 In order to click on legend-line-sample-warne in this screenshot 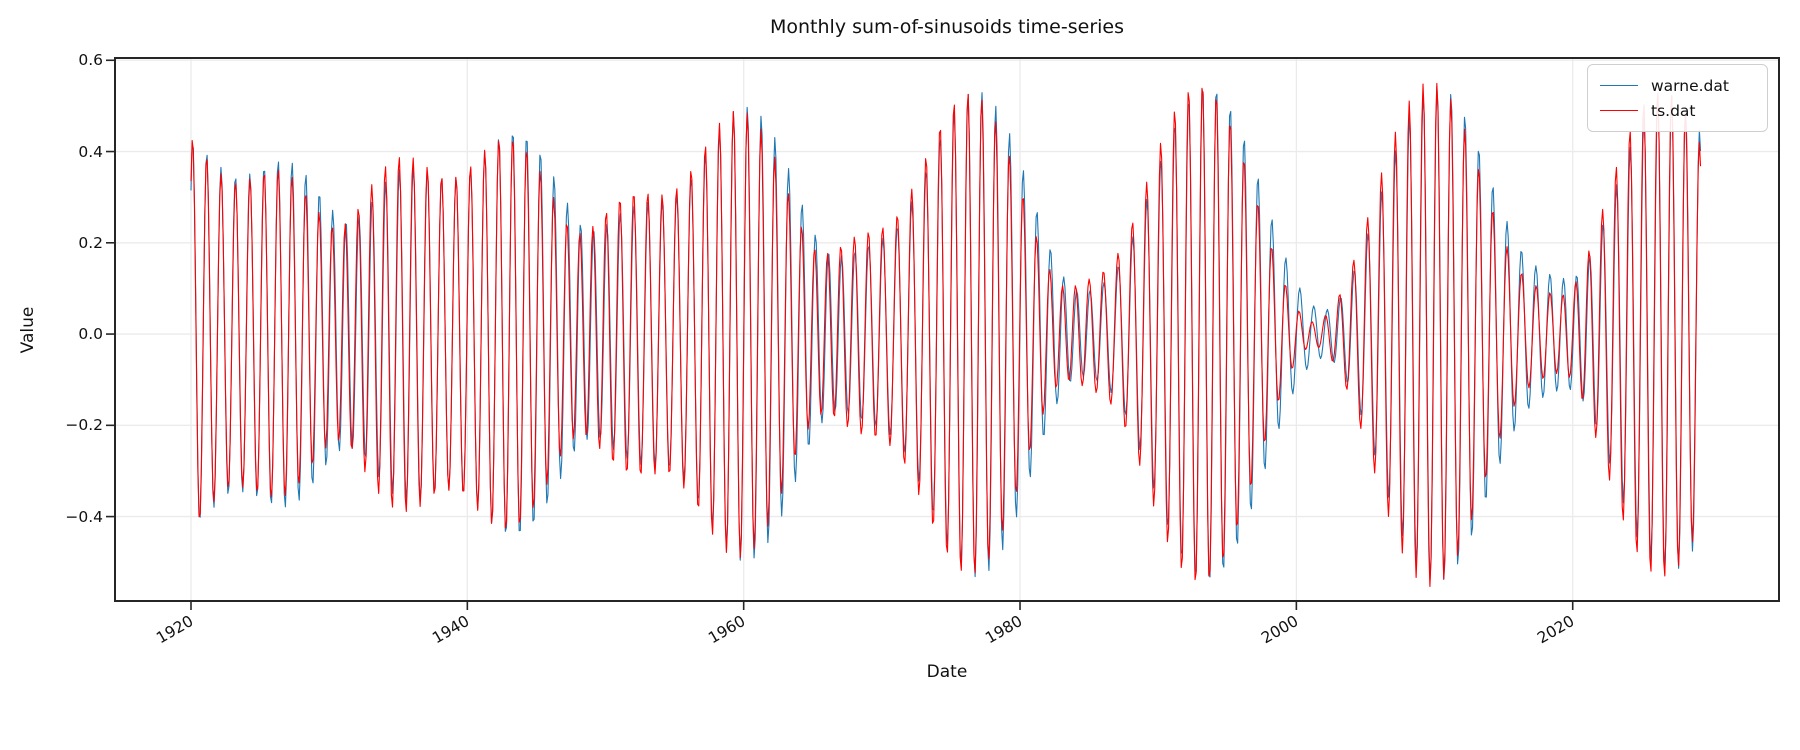, I will do `click(1619, 85)`.